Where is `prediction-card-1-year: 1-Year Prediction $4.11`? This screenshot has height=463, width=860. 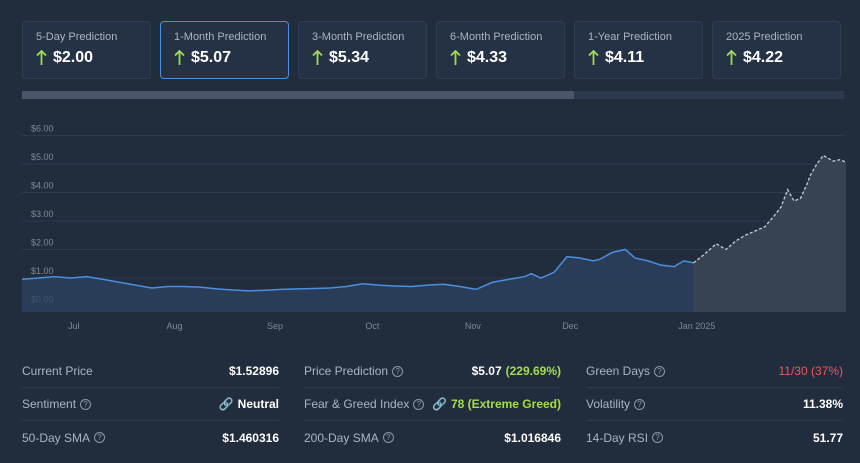
prediction-card-1-year: 1-Year Prediction $4.11 is located at coordinates (638, 50).